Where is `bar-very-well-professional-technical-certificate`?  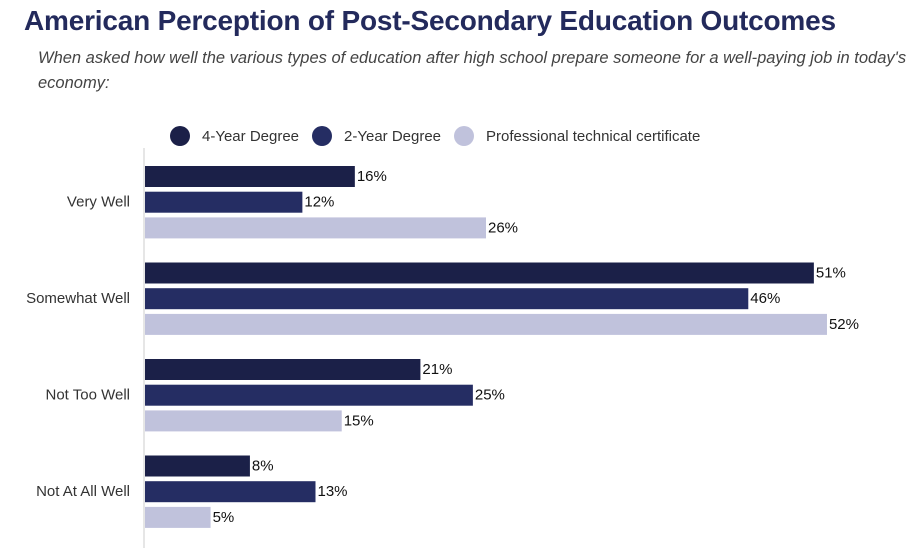 bar-very-well-professional-technical-certificate is located at coordinates (315, 228).